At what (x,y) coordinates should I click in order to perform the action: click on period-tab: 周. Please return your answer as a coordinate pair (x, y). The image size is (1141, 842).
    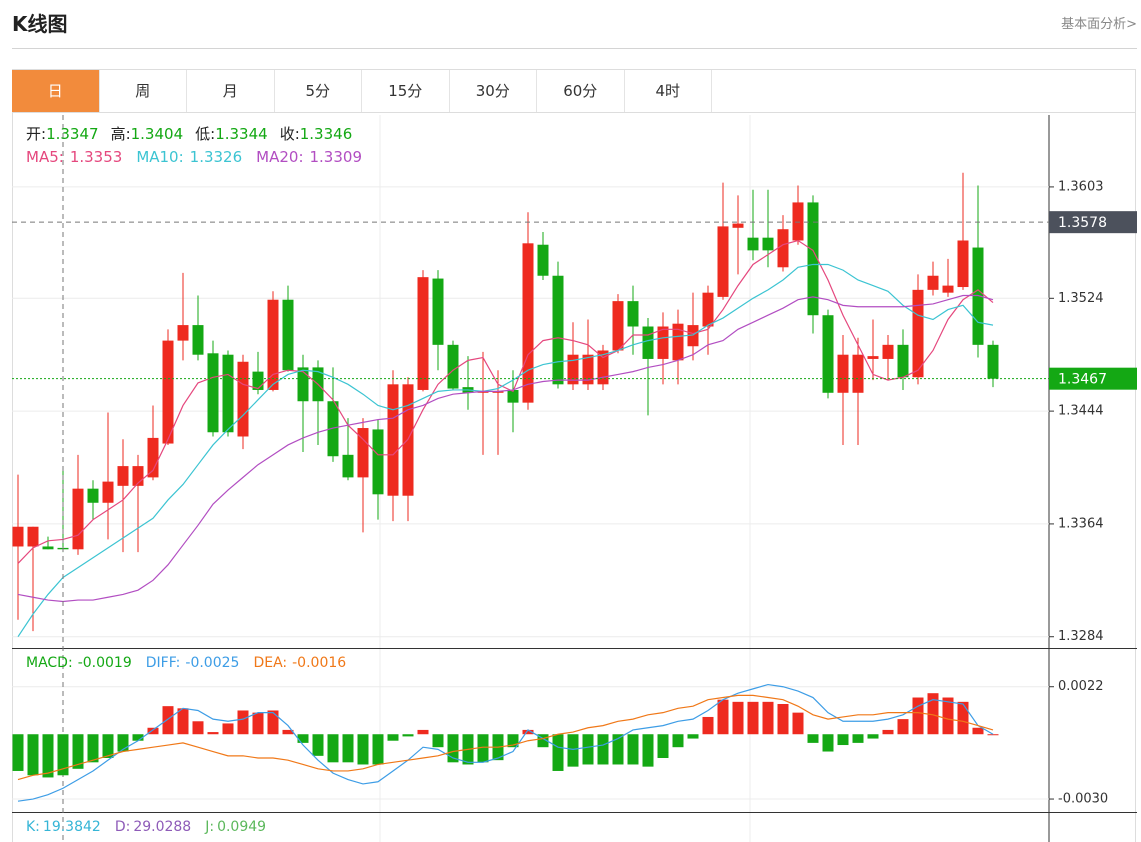
    Looking at the image, I should click on (143, 91).